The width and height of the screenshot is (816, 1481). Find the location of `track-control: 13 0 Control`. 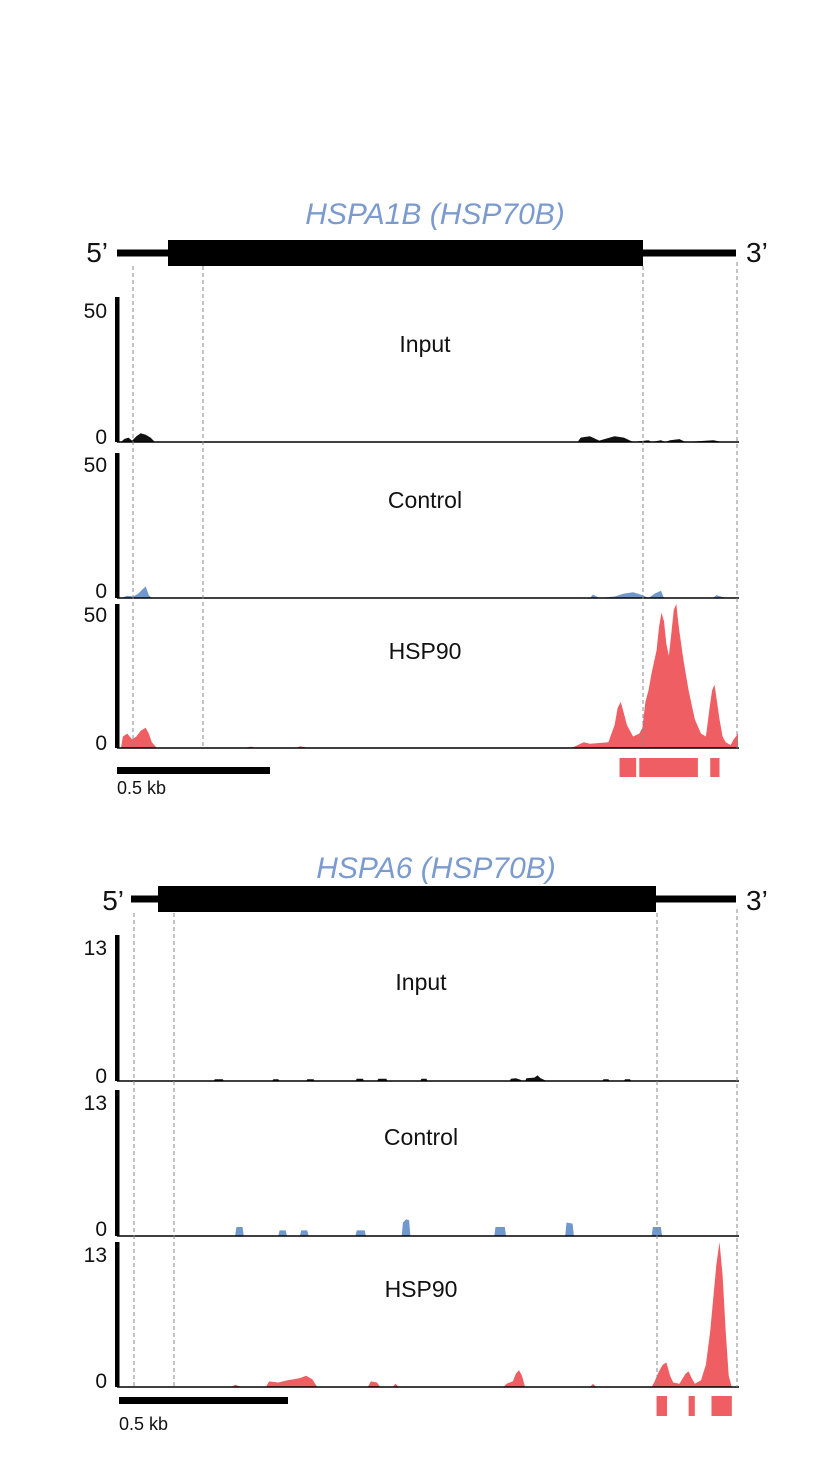

track-control: 13 0 Control is located at coordinates (411, 1165).